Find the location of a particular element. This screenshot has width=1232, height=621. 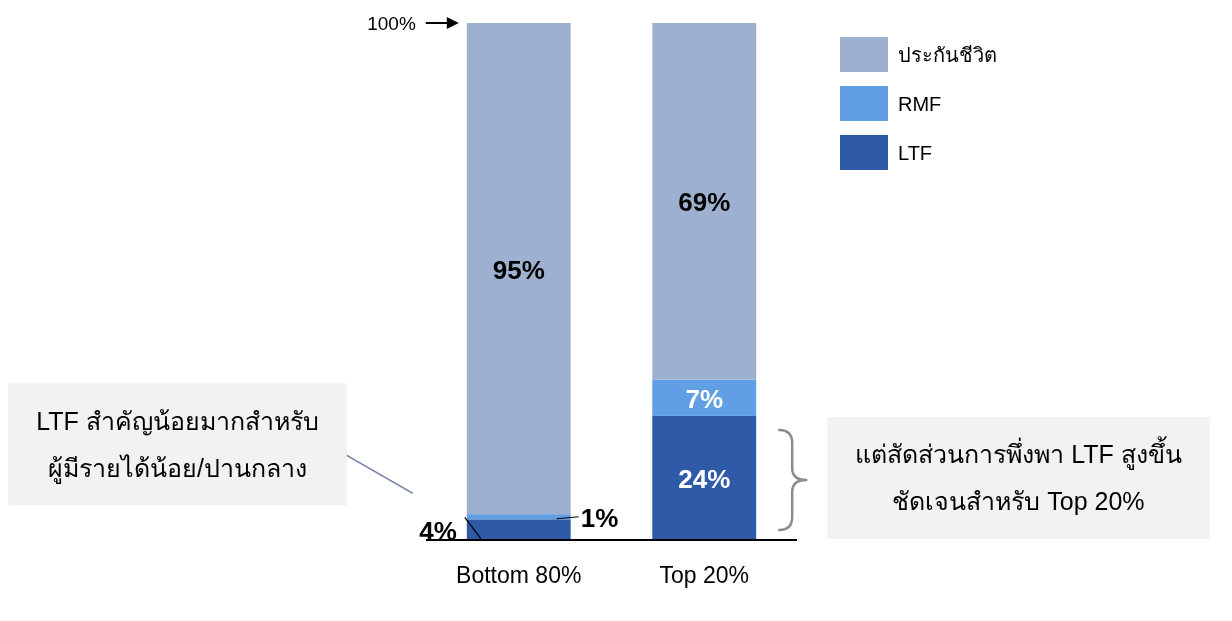

text: LTF สำคัญน้อยมากสำหรับ ผู้มีรายได้น้อย/ปานกลาง is located at coordinates (177, 445).